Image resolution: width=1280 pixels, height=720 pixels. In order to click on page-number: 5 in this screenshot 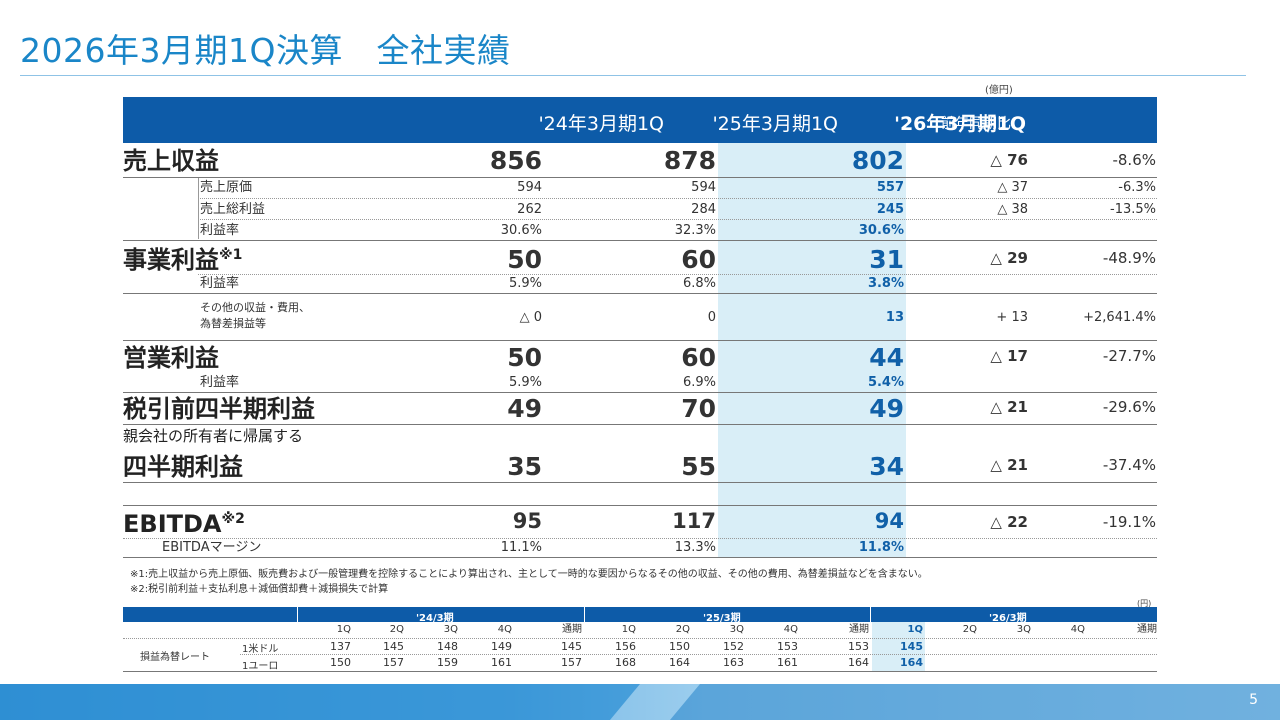, I will do `click(1253, 700)`.